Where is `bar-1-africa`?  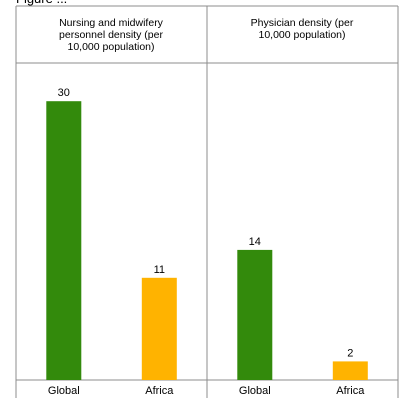 bar-1-africa is located at coordinates (350, 370).